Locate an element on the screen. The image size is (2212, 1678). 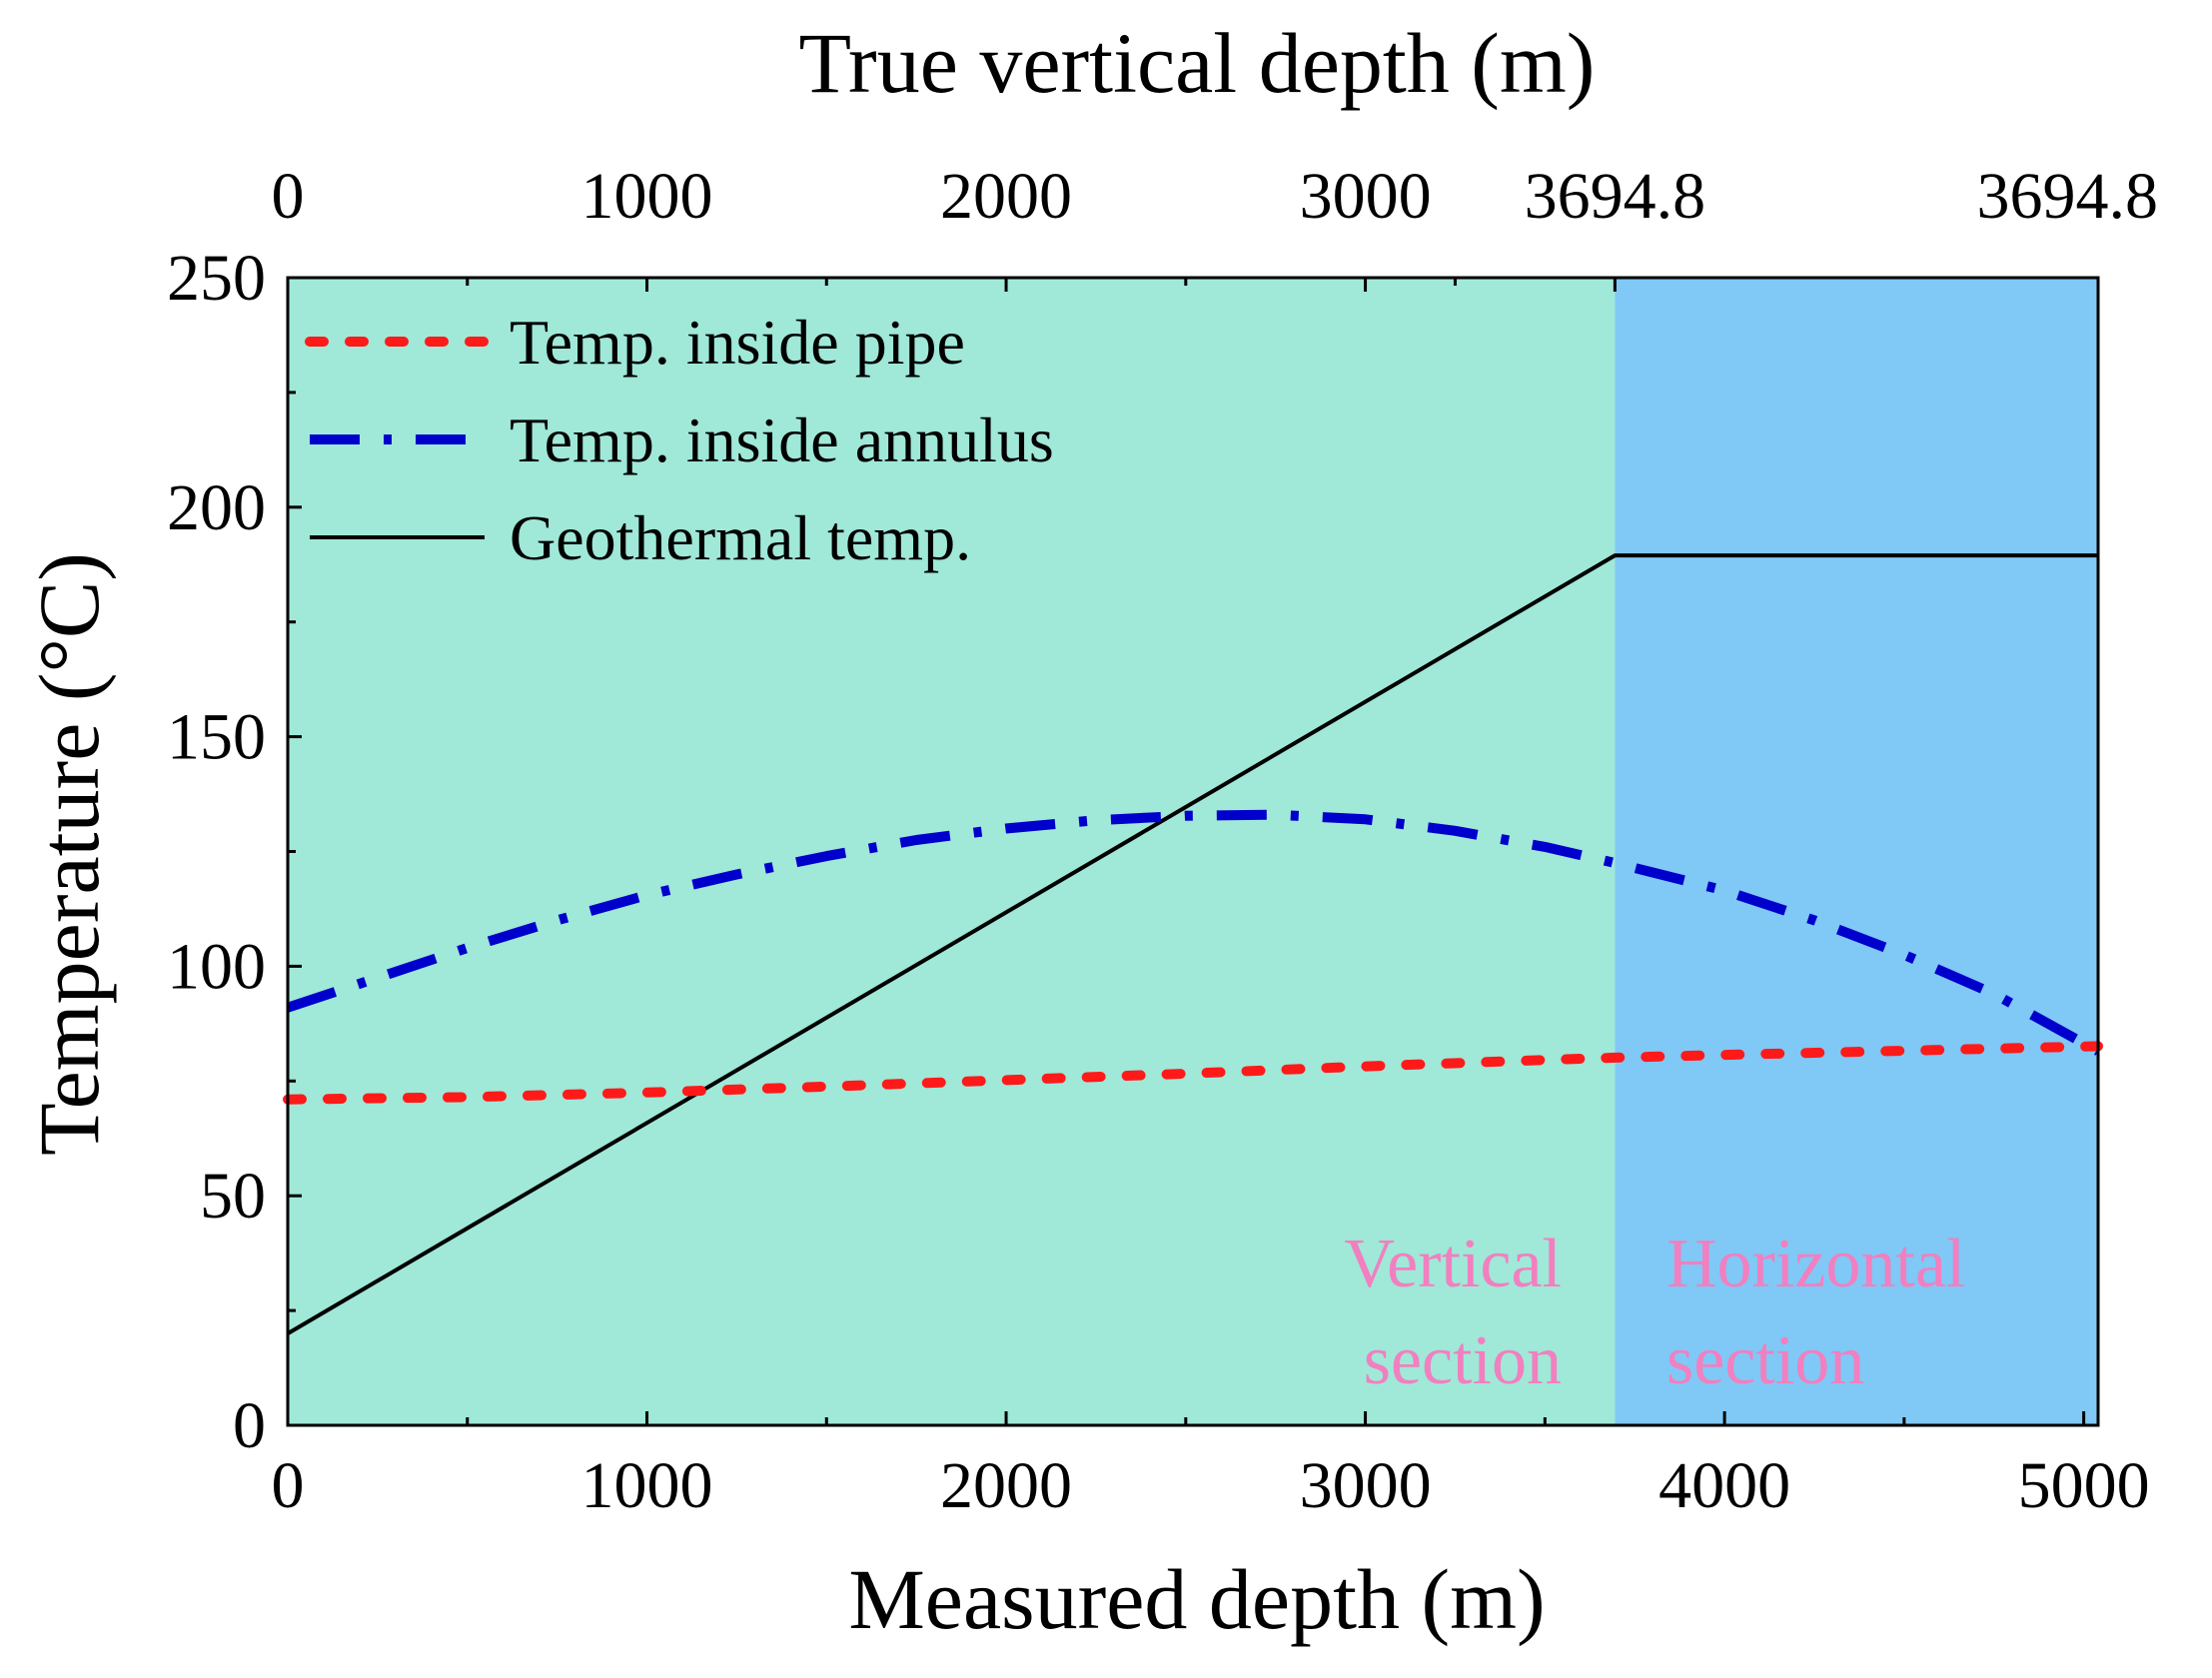
x2-tick-label: 2000 is located at coordinates (1006, 196).